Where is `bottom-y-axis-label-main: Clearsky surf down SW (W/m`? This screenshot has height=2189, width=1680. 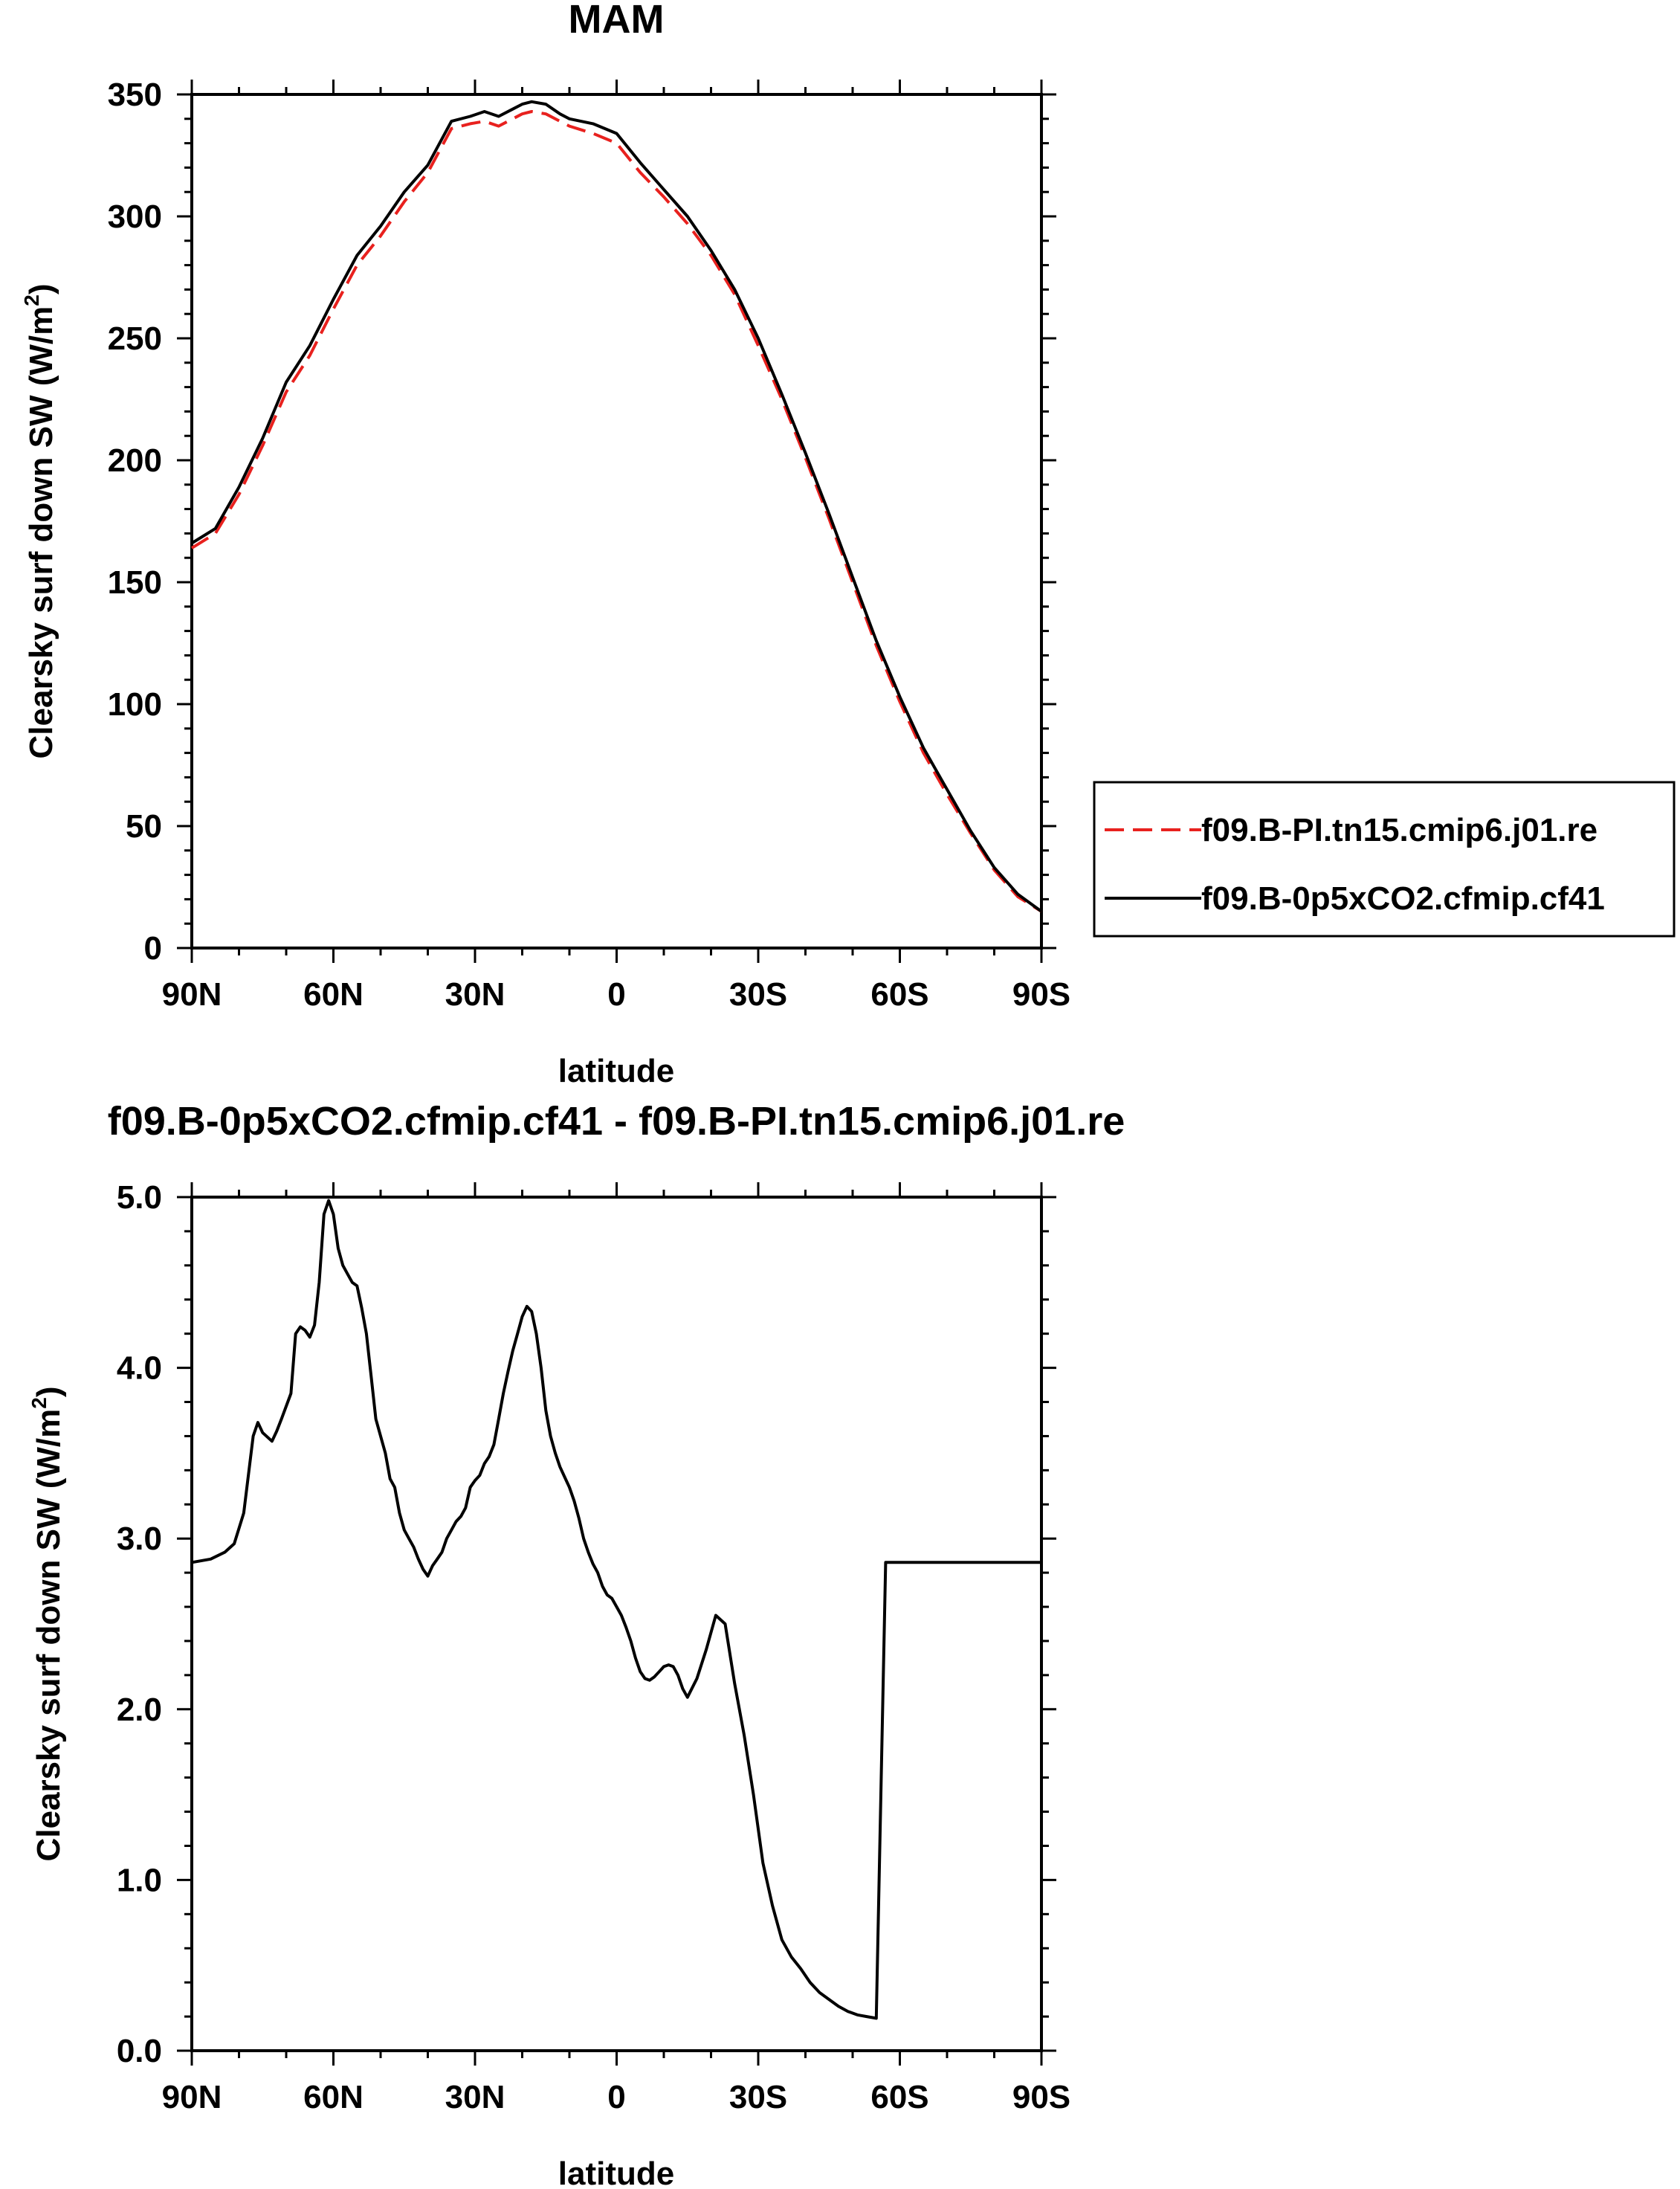
bottom-y-axis-label-main: Clearsky surf down SW (W/m is located at coordinates (49, 1635).